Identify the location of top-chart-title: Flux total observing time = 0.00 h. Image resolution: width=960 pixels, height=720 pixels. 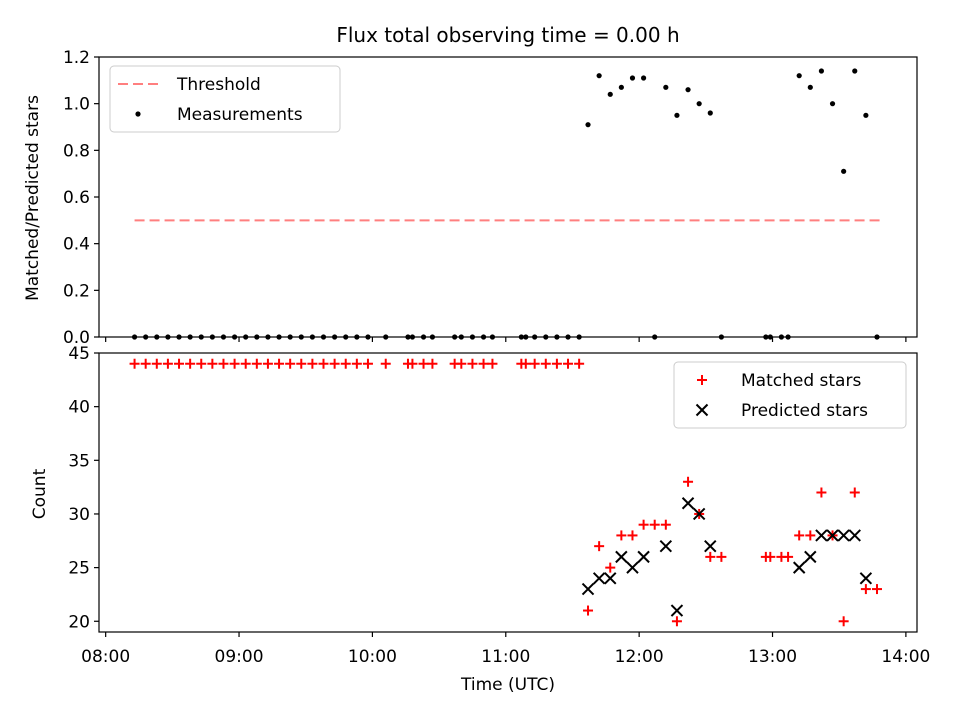
(507, 35).